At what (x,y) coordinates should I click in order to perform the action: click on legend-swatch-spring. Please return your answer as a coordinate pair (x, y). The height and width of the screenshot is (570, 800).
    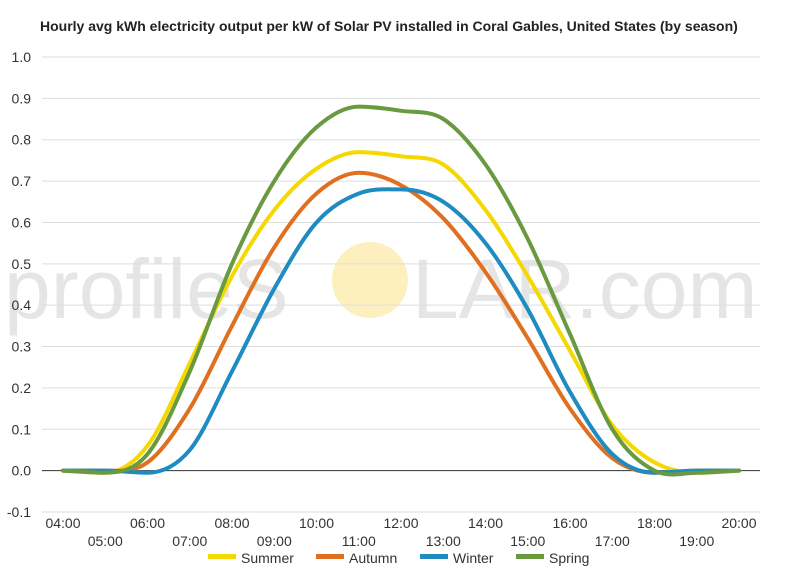
    Looking at the image, I should click on (530, 556).